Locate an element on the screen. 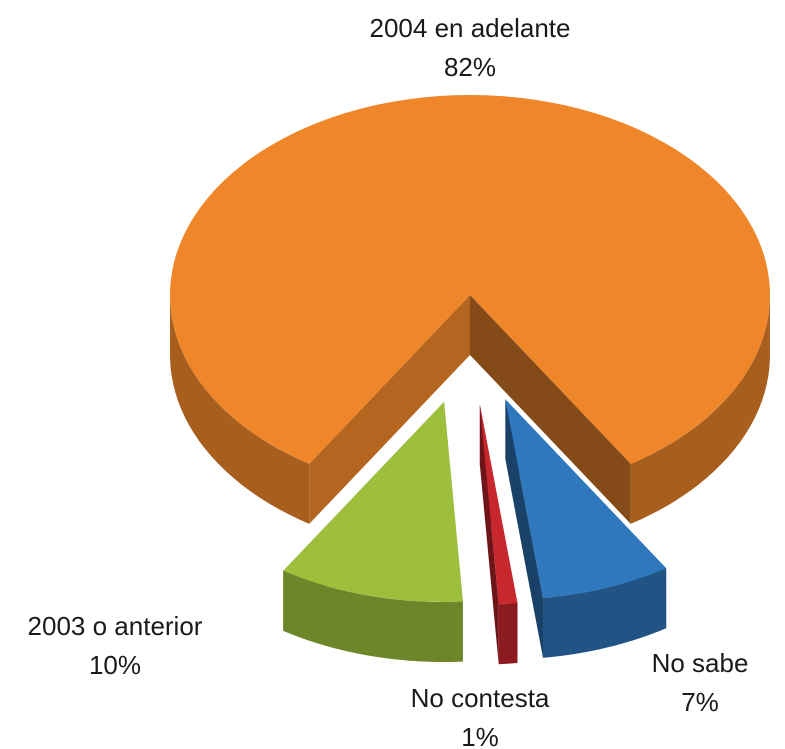 The image size is (785, 749). value-label: 82% is located at coordinates (470, 67).